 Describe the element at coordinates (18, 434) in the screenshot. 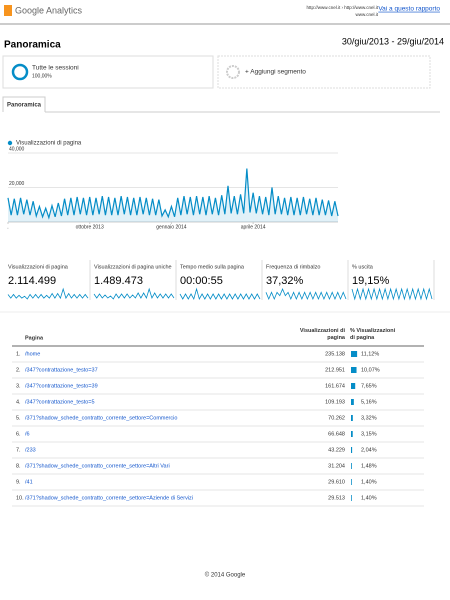

I see `rank: 6.` at that location.